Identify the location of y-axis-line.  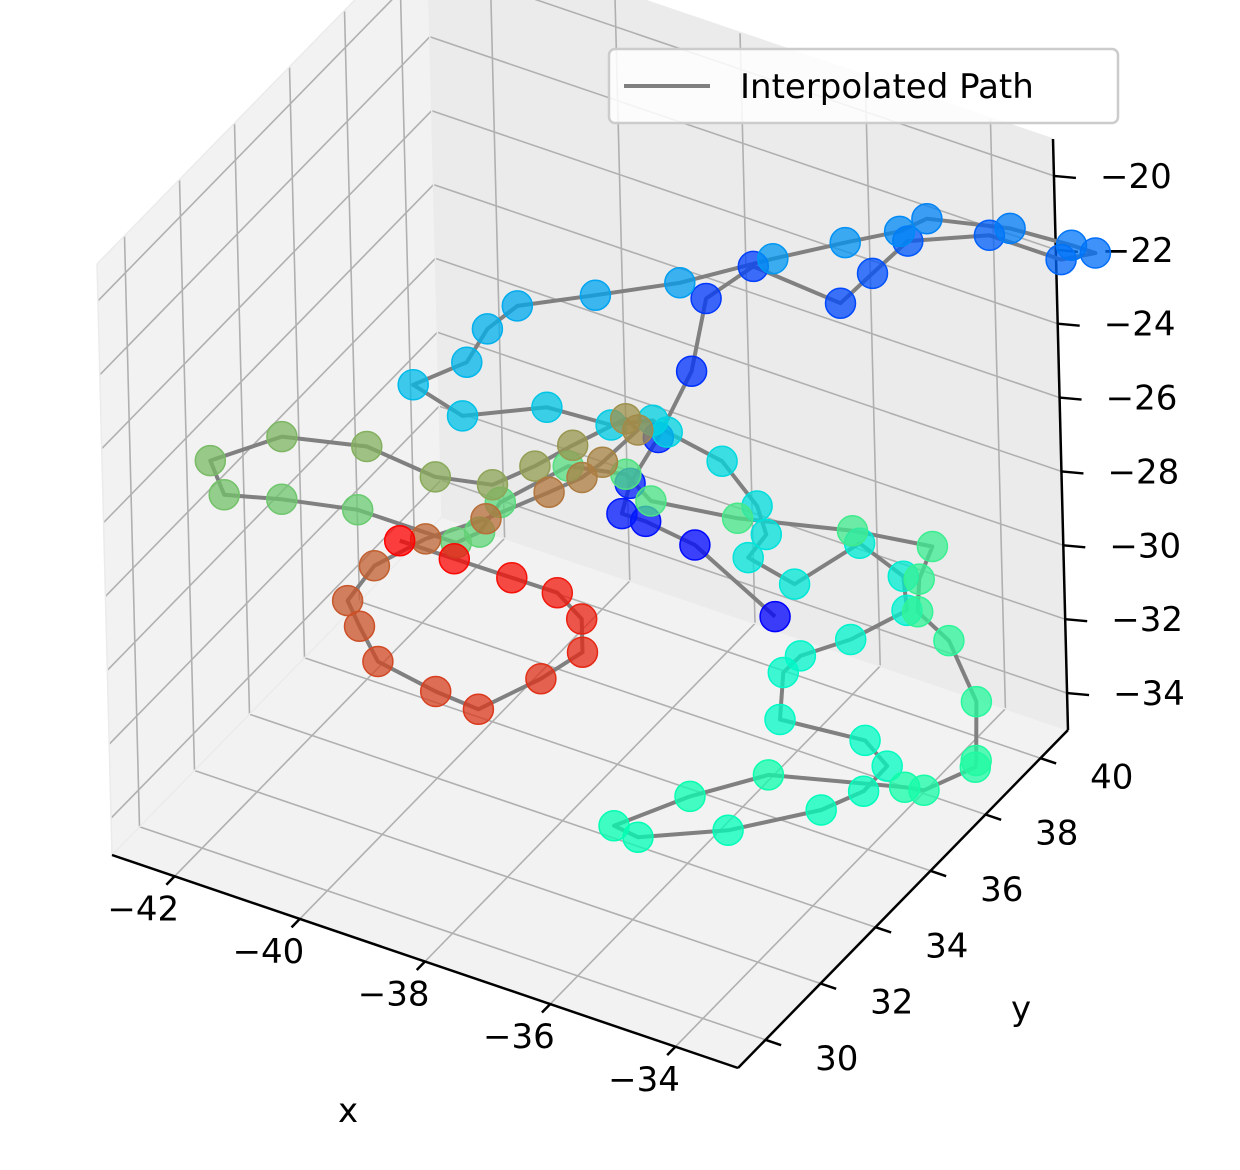
(903, 899).